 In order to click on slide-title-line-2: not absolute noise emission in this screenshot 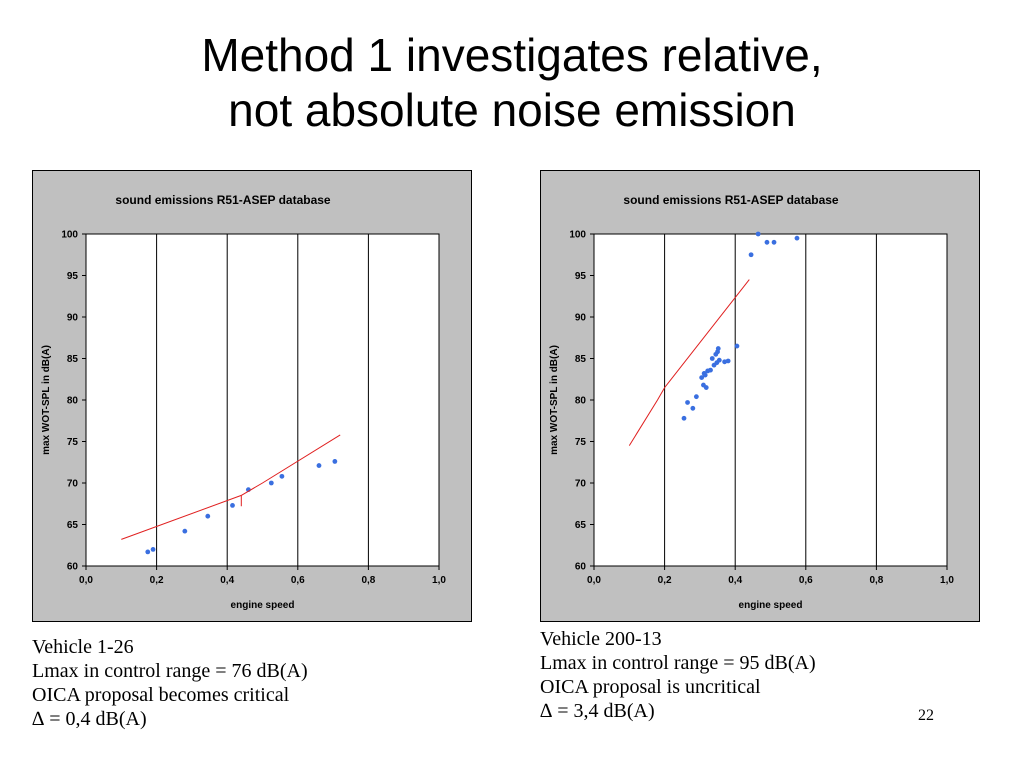, I will do `click(512, 110)`.